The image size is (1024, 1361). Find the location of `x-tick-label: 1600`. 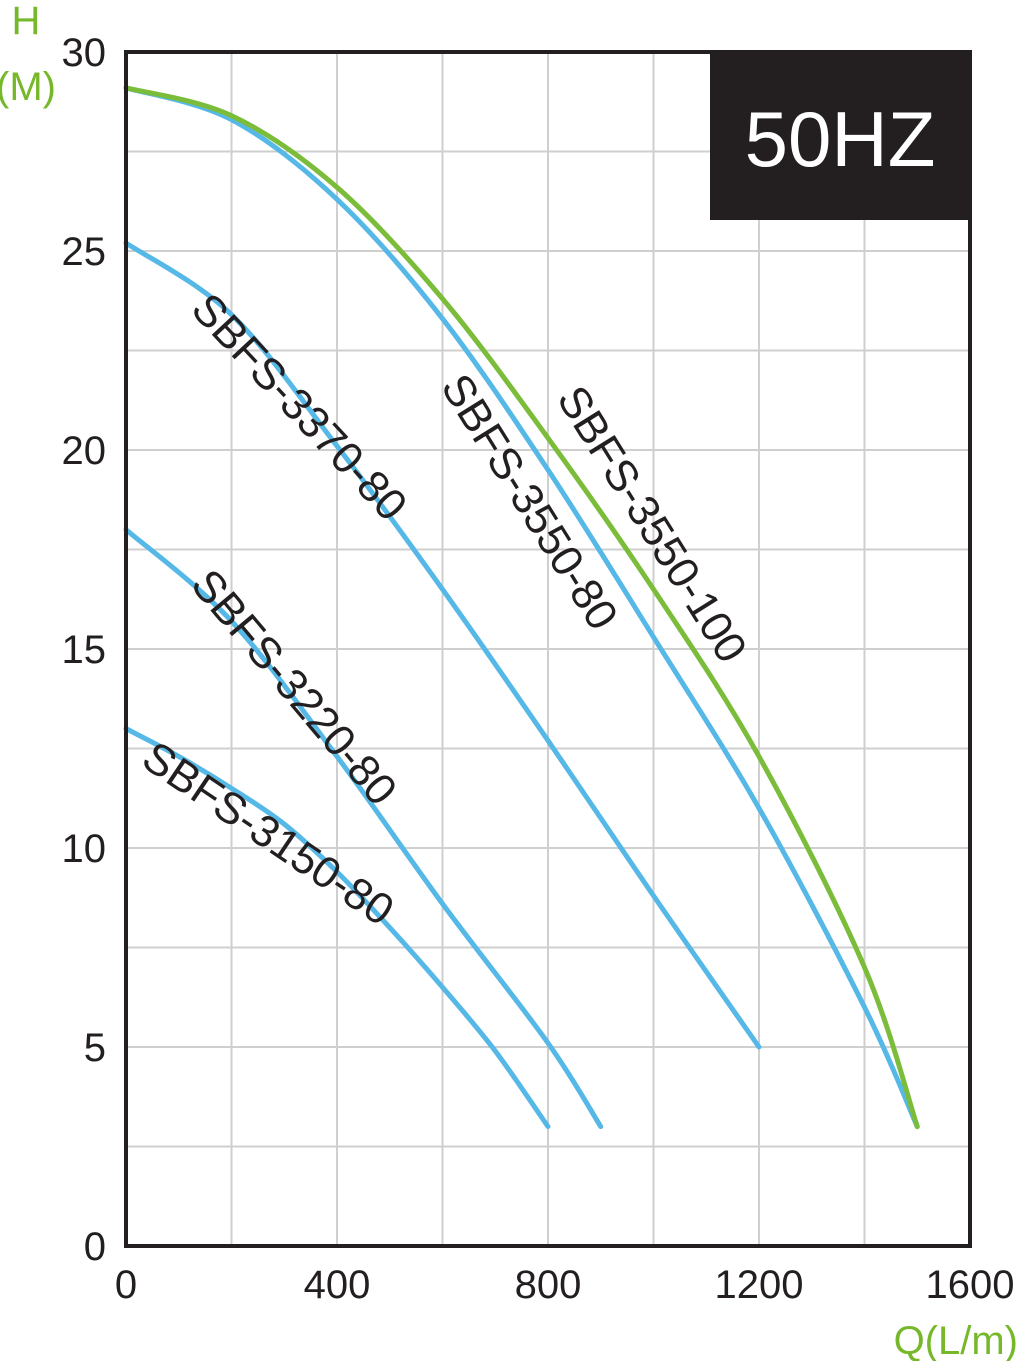

x-tick-label: 1600 is located at coordinates (970, 1285).